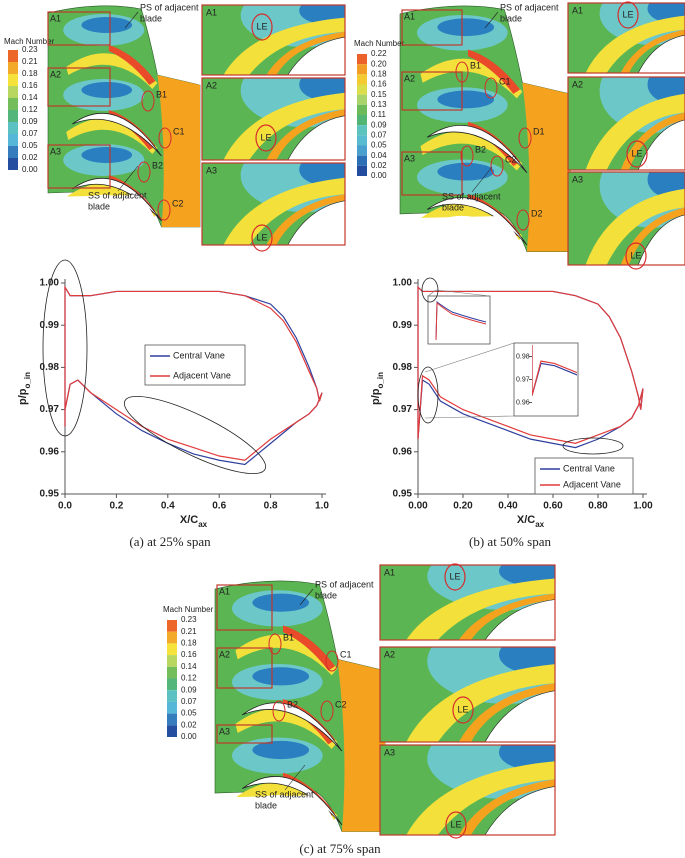 The image size is (685, 858). Describe the element at coordinates (189, 619) in the screenshot. I see `colorbar-label: 0.23` at that location.